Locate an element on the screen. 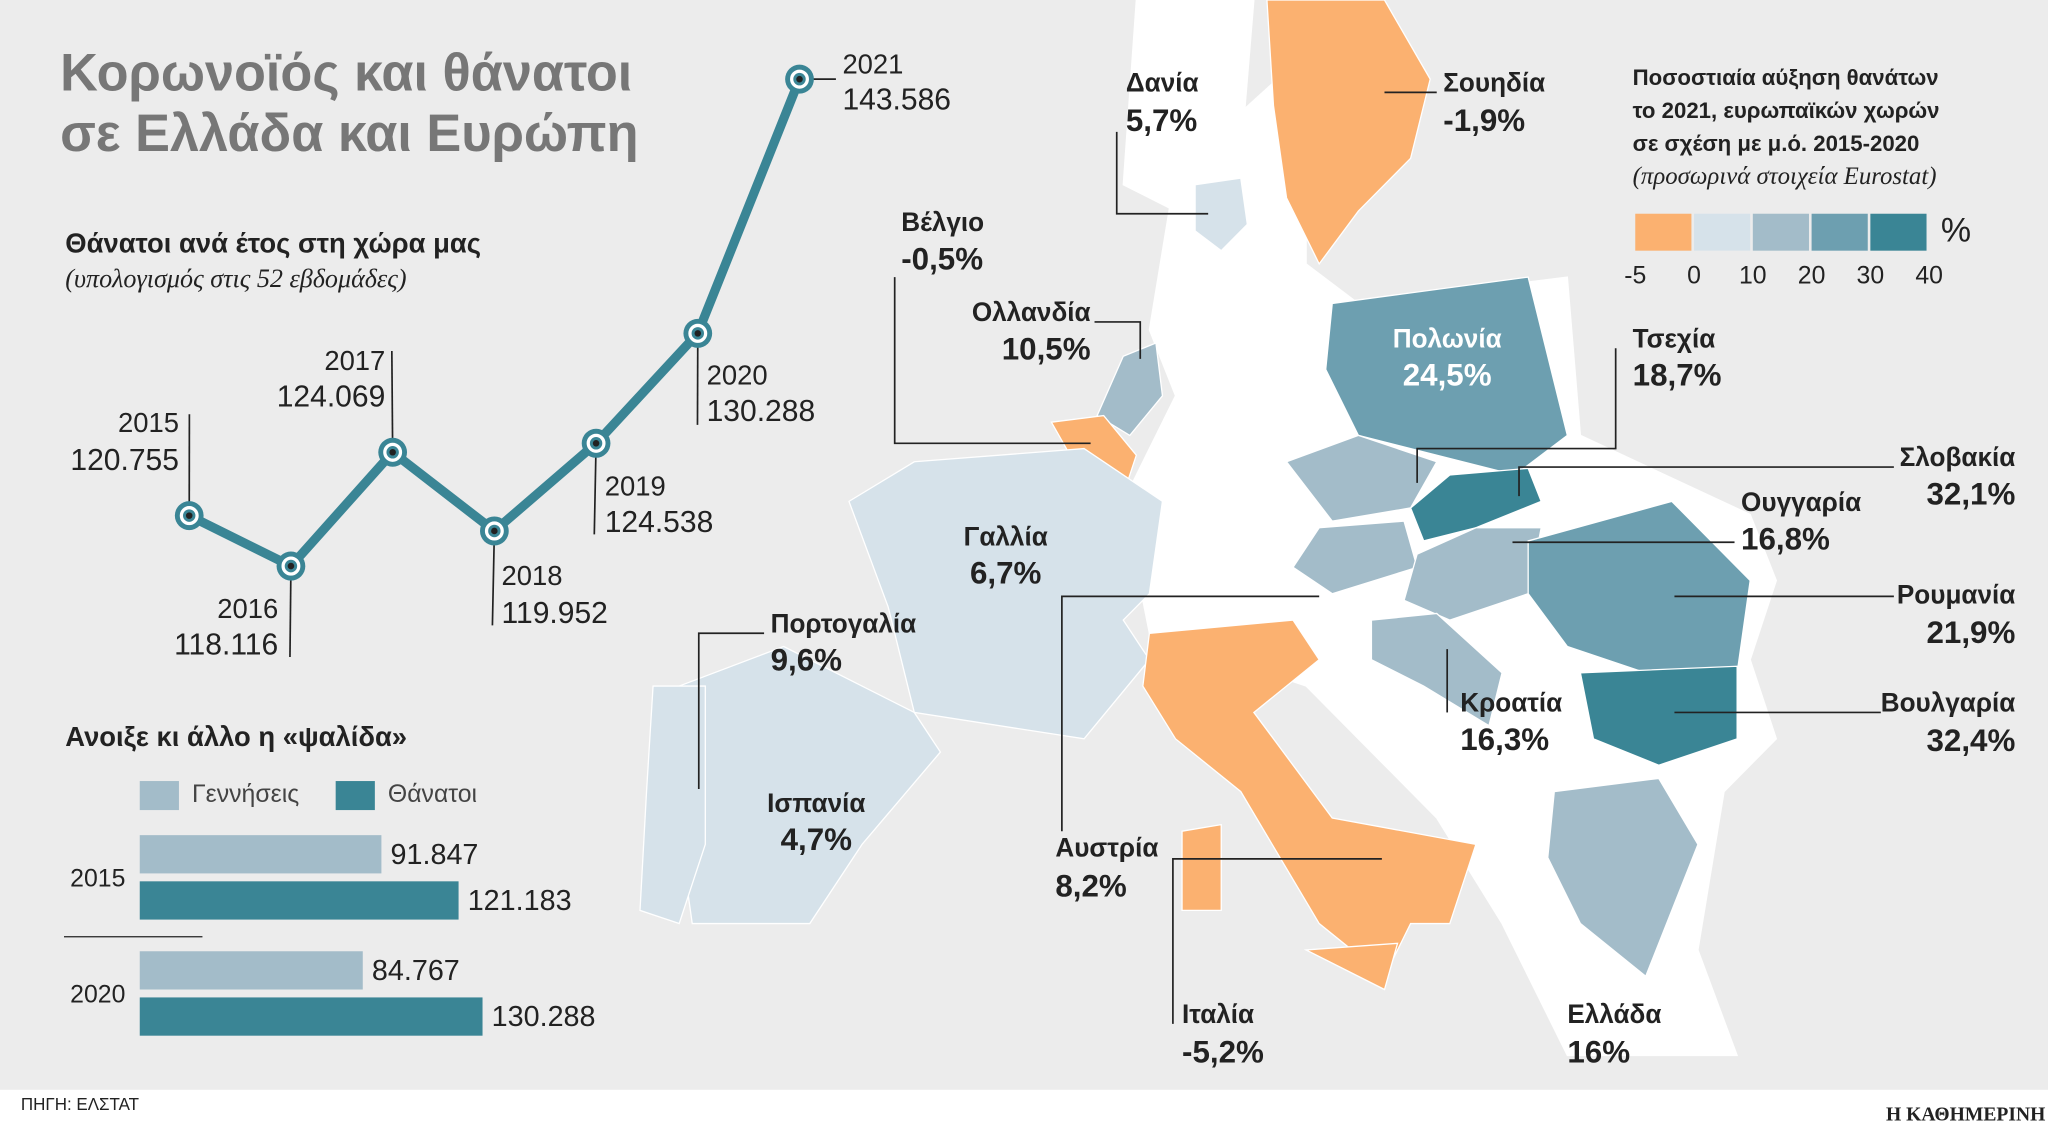  country-value: 4,7% is located at coordinates (816, 839).